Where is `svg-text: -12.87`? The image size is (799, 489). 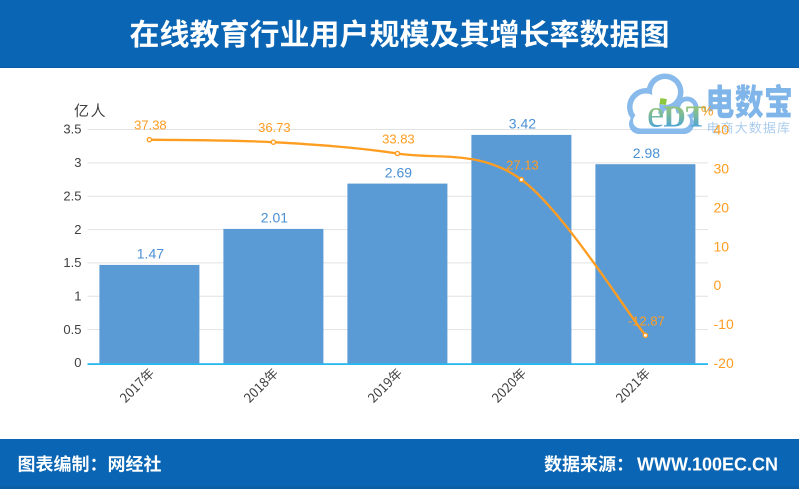 svg-text: -12.87 is located at coordinates (646, 320).